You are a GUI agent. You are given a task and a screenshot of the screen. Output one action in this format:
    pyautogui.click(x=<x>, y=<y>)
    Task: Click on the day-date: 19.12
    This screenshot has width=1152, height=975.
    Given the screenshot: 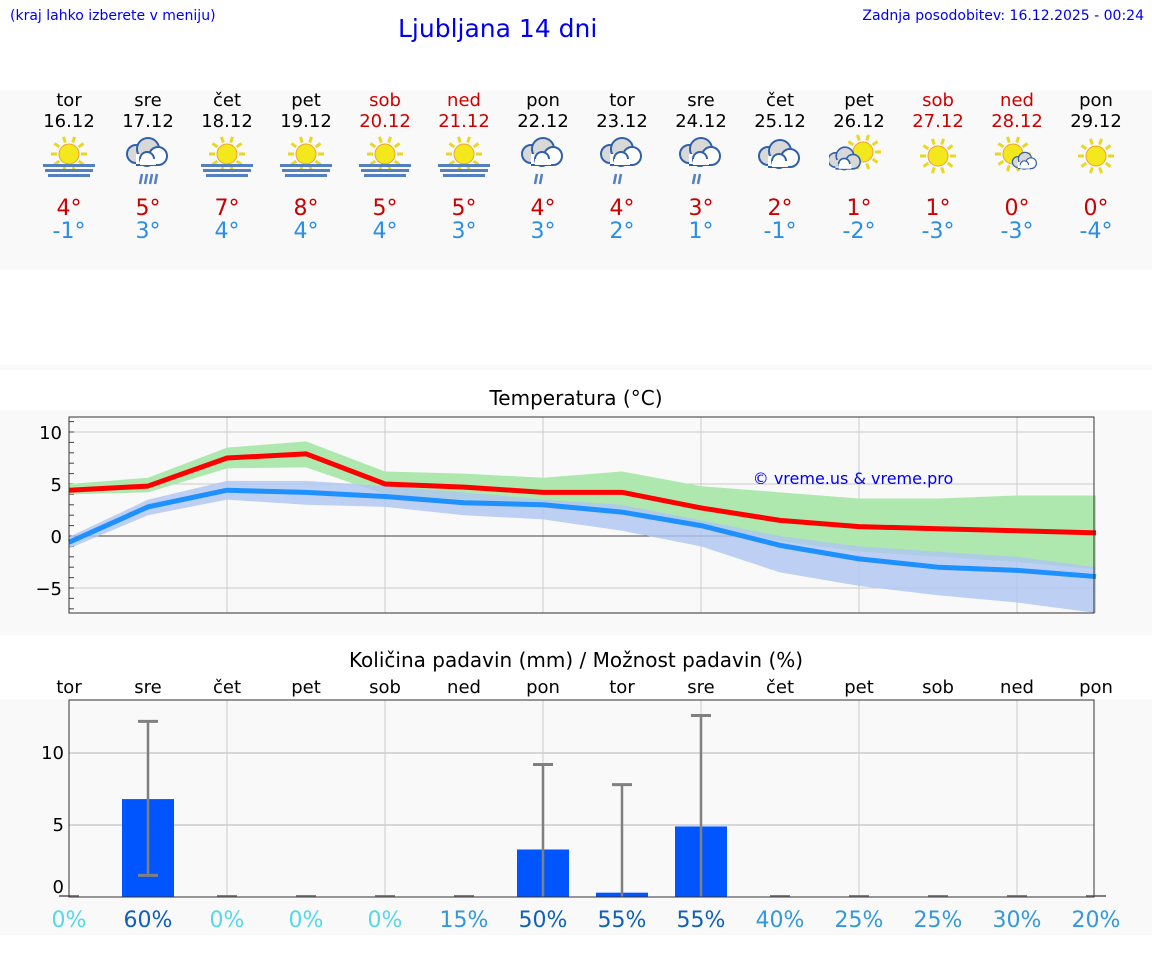 What is the action you would take?
    pyautogui.click(x=306, y=121)
    